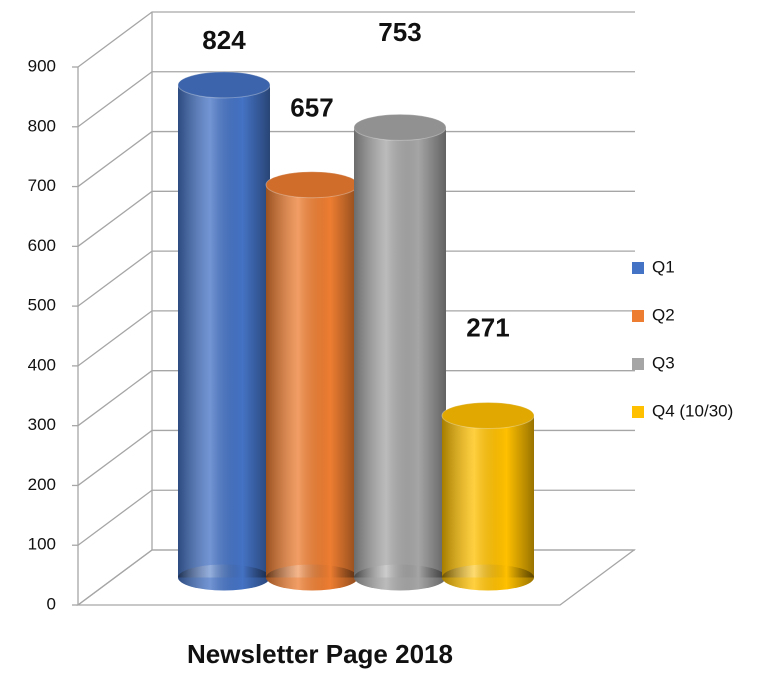 The width and height of the screenshot is (777, 679). What do you see at coordinates (42, 245) in the screenshot?
I see `y-tick-label: 600` at bounding box center [42, 245].